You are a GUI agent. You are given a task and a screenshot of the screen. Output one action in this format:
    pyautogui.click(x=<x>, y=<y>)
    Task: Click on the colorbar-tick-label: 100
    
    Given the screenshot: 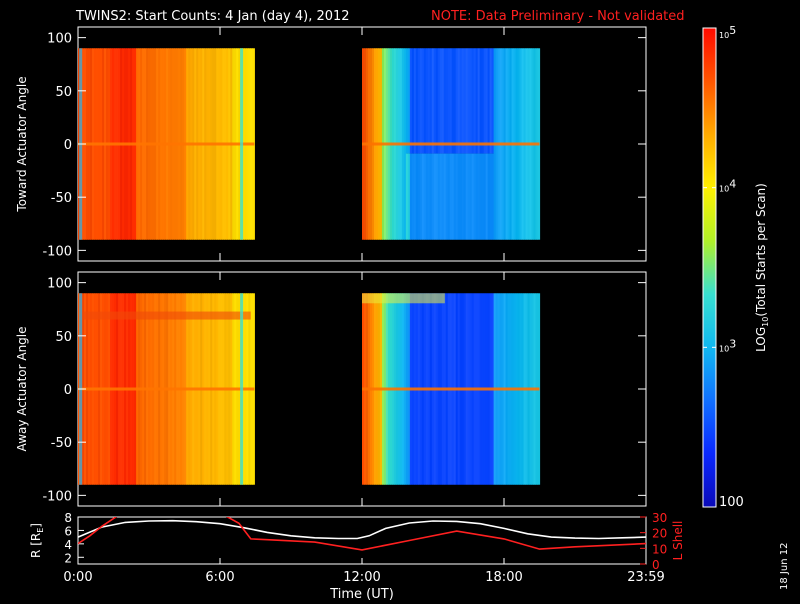 What is the action you would take?
    pyautogui.click(x=731, y=502)
    